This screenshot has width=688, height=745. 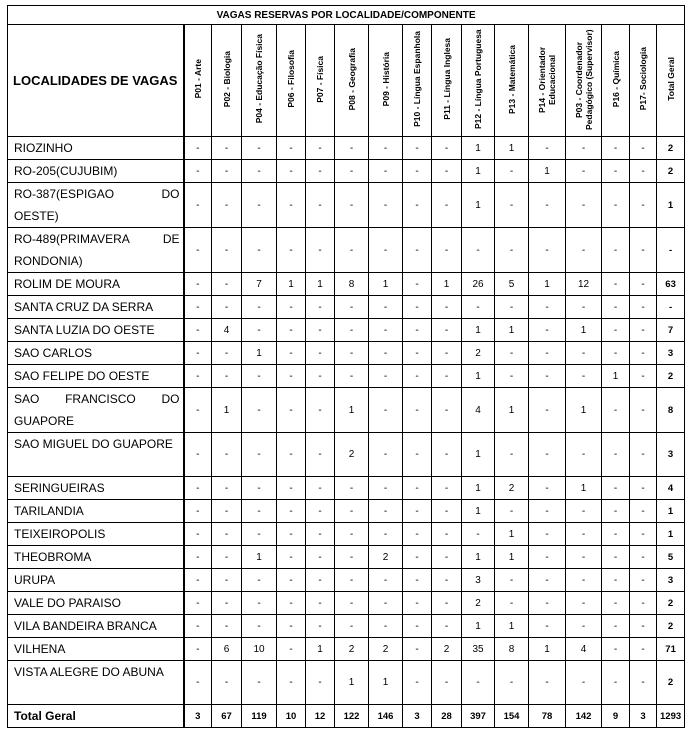 I want to click on locality-name: URUPA, so click(x=95, y=580).